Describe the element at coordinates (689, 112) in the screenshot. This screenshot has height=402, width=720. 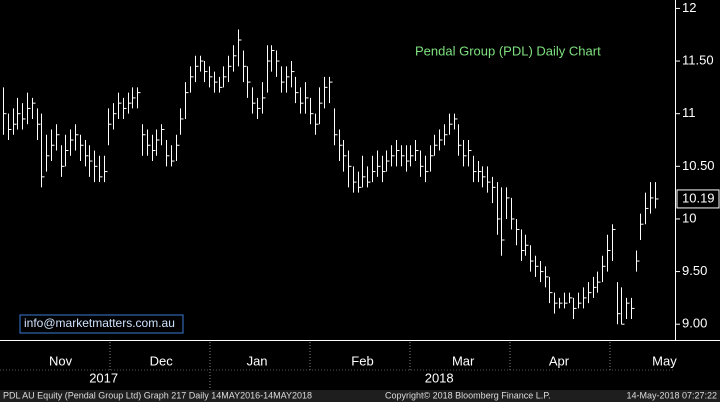
I see `y-tick-label: 11` at that location.